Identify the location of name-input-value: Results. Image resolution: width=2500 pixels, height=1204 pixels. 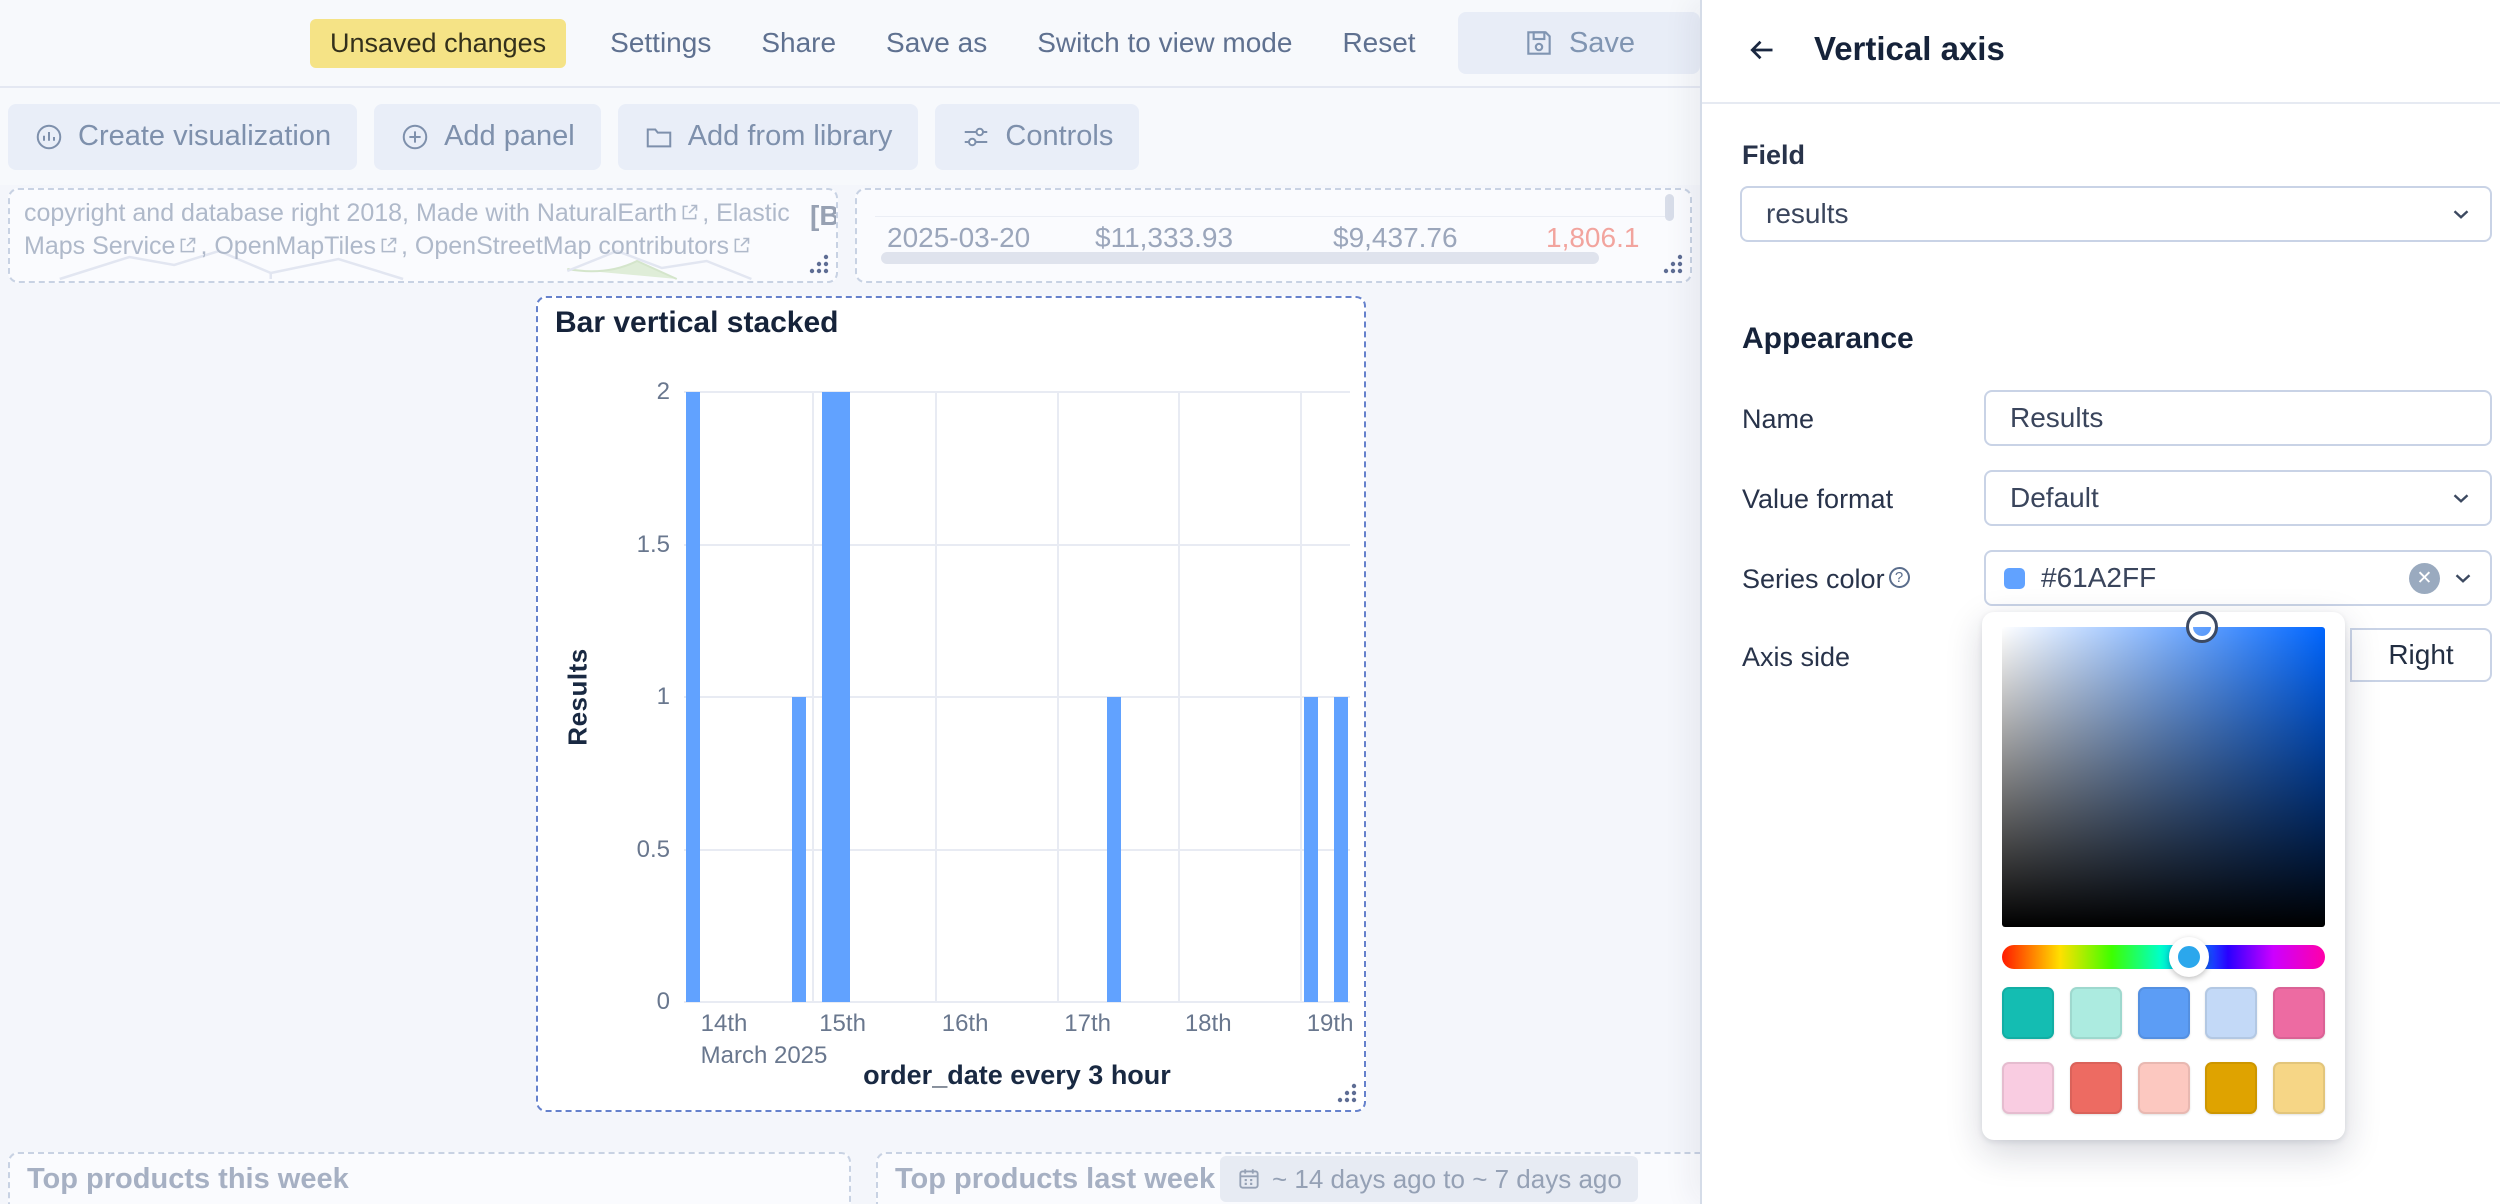
(2057, 417).